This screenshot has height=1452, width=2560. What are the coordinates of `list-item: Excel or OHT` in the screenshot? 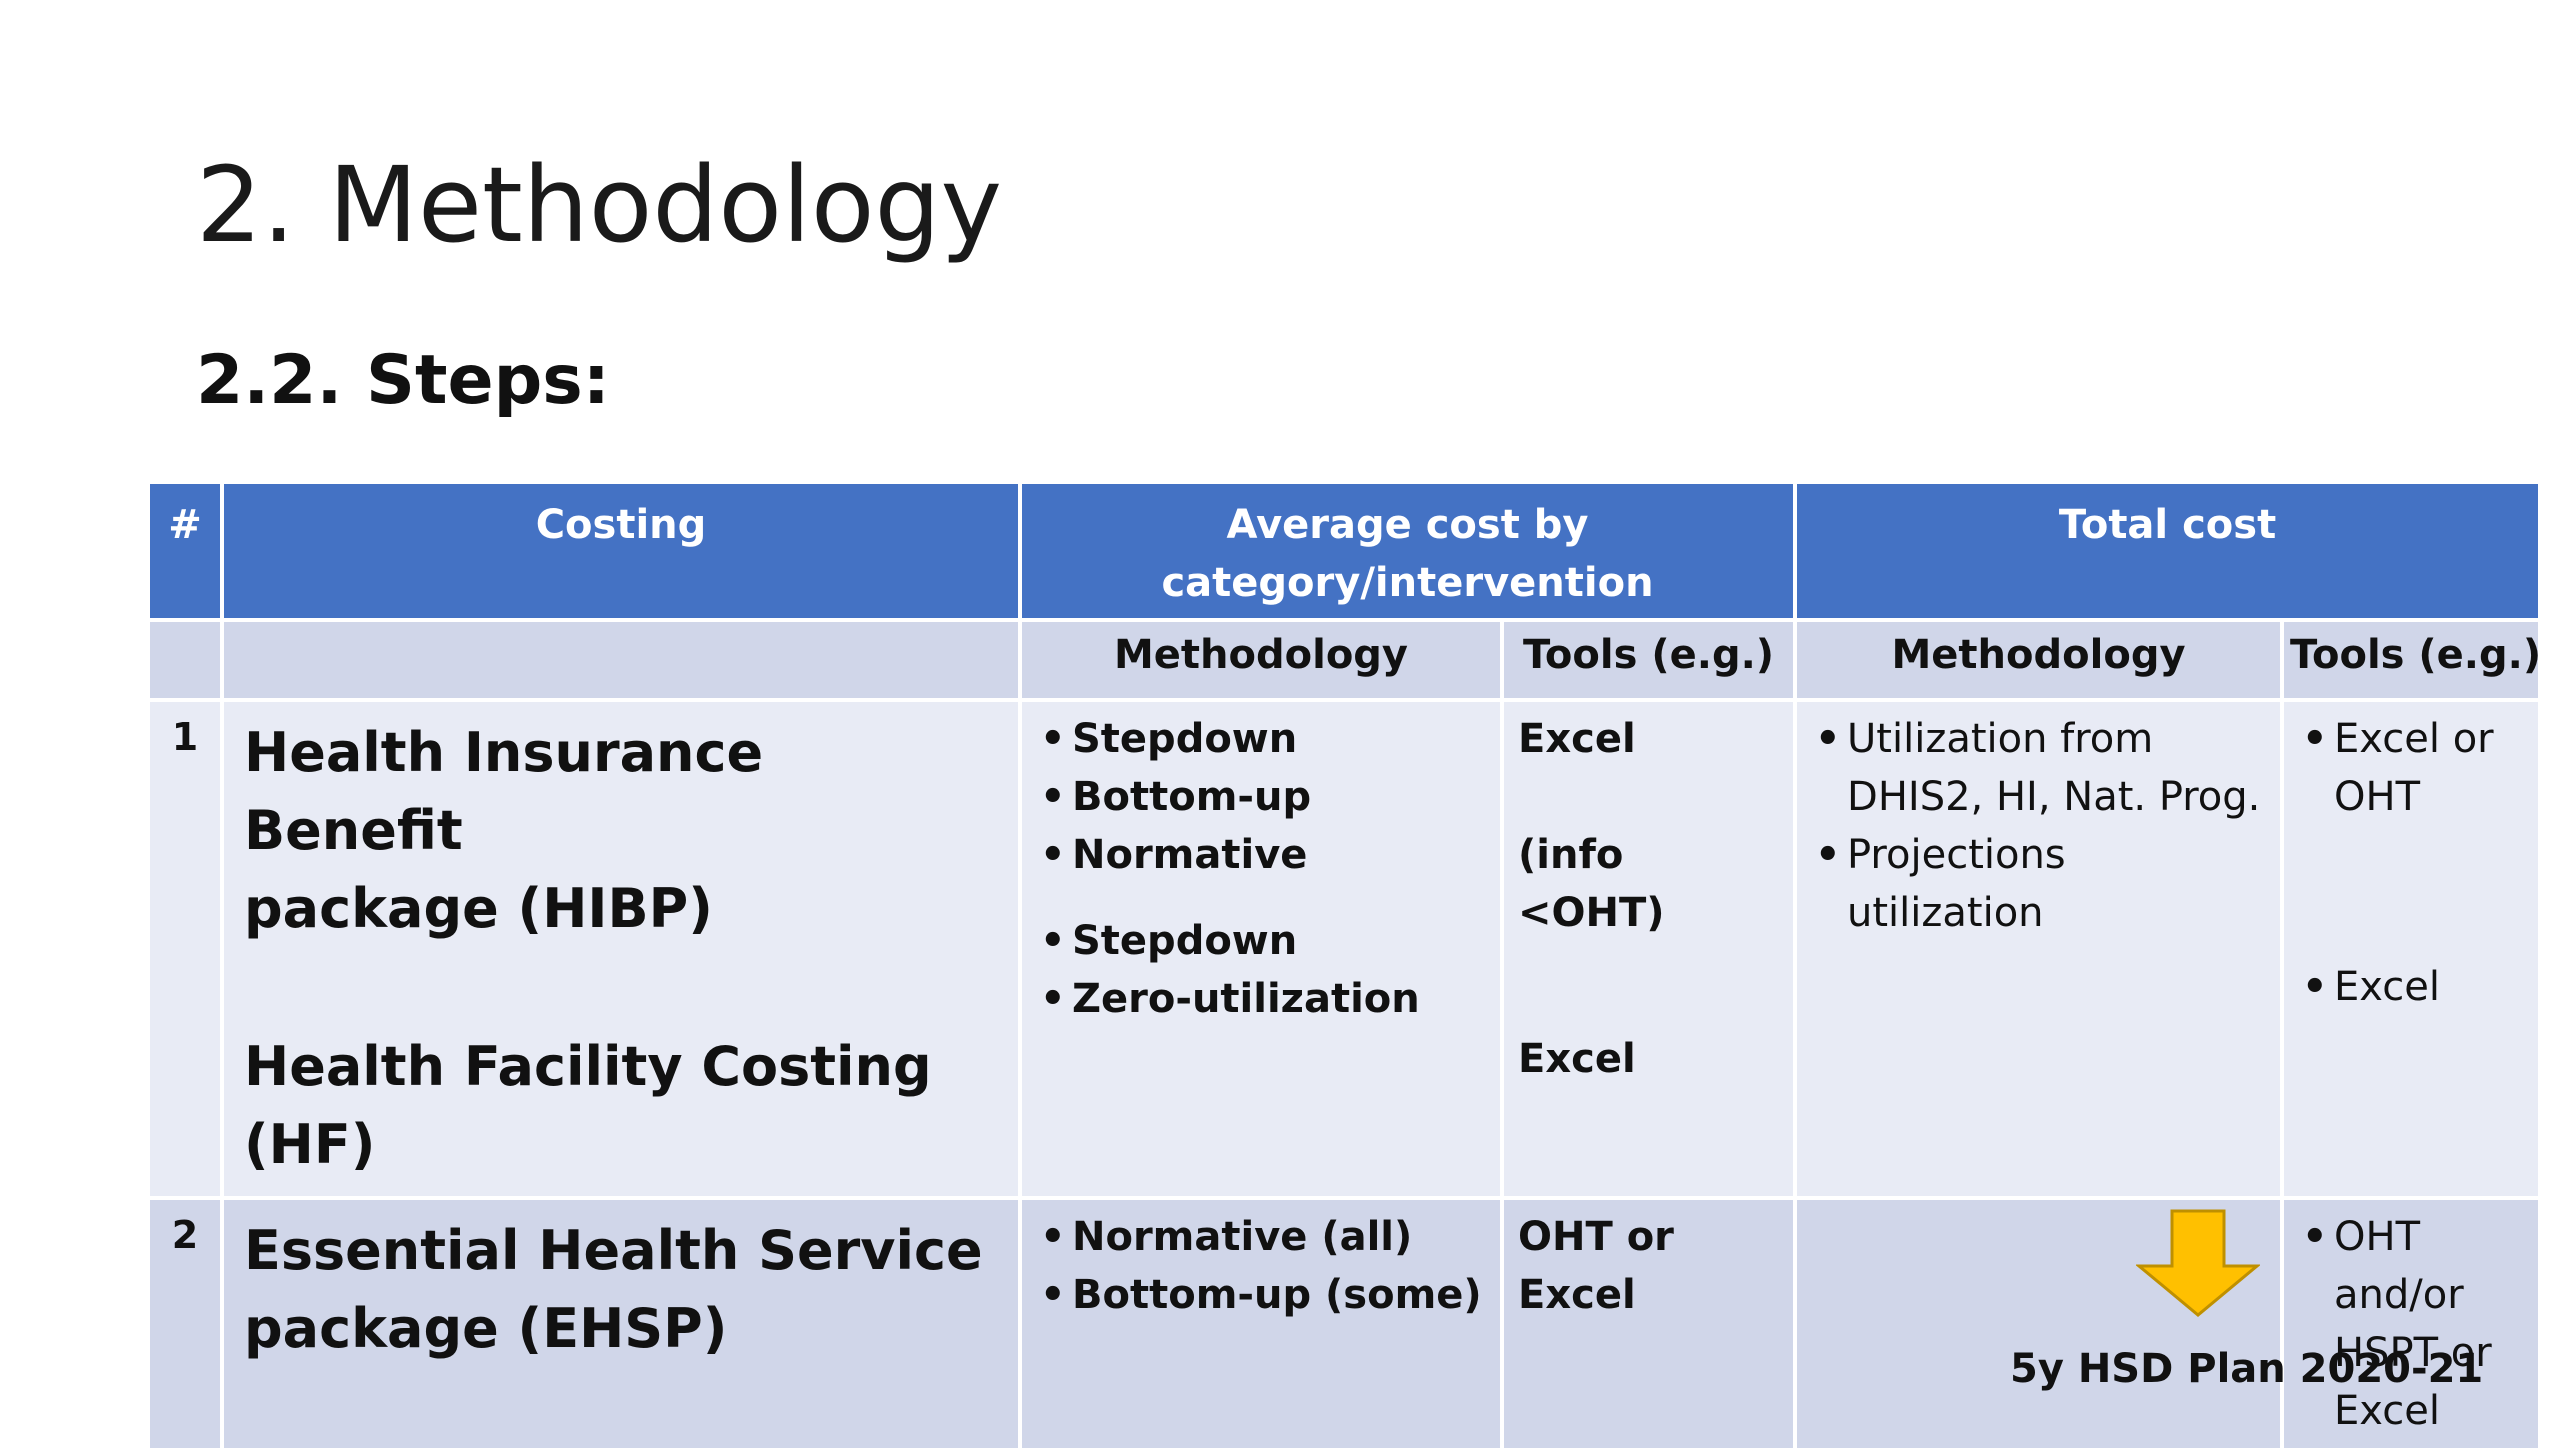 It's located at (2411, 768).